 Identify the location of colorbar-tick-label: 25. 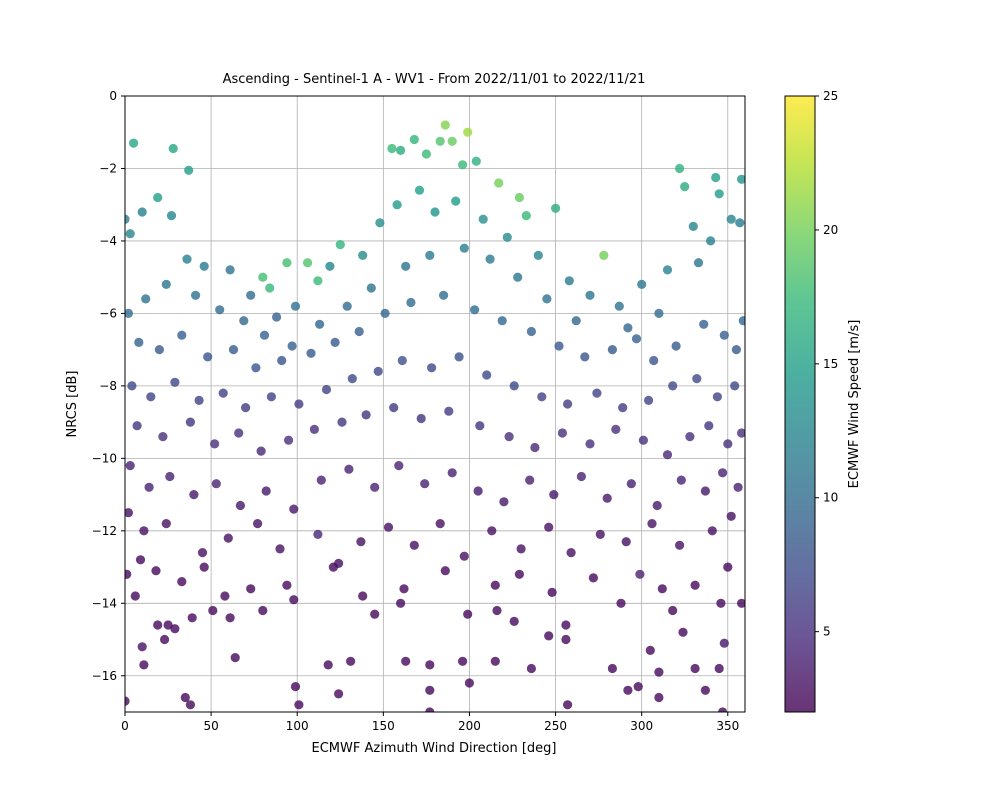
(830, 96).